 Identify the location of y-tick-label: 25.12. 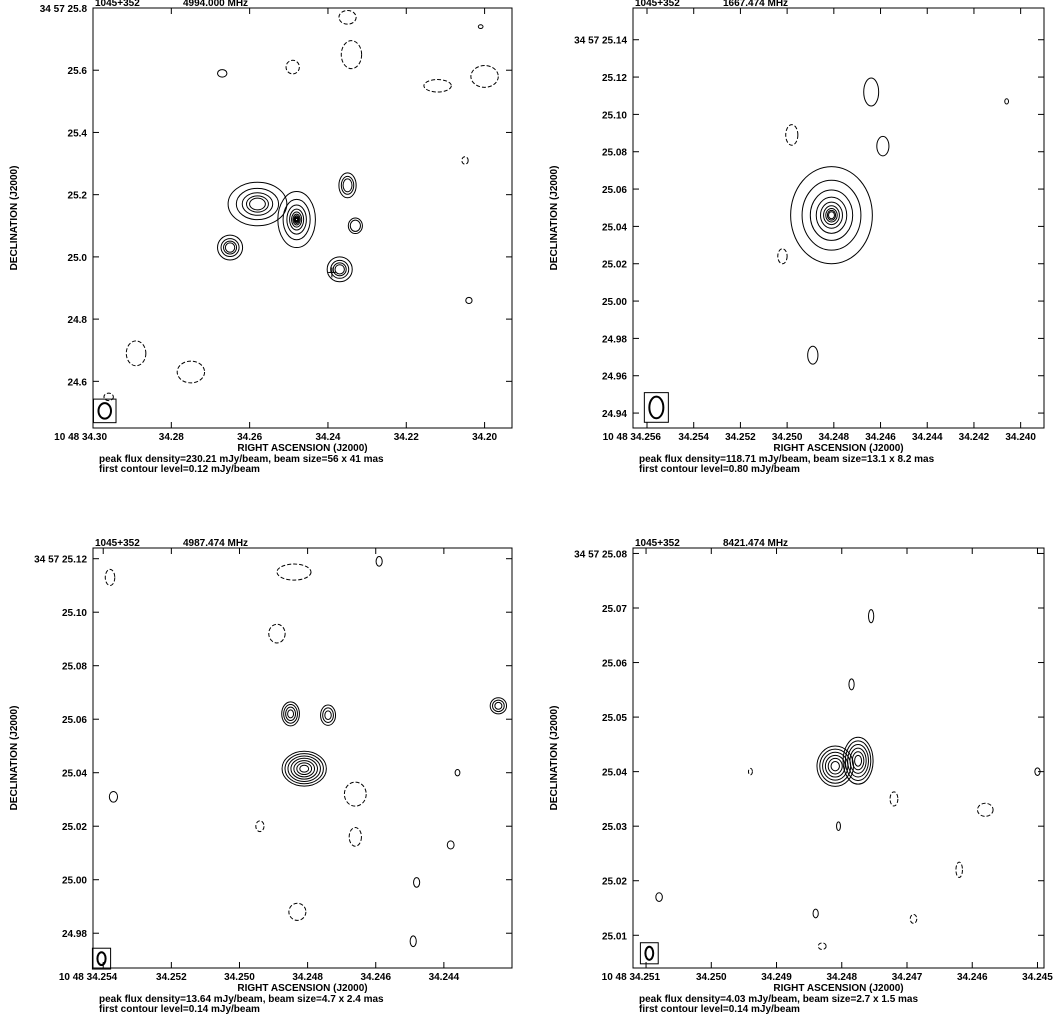
(614, 78).